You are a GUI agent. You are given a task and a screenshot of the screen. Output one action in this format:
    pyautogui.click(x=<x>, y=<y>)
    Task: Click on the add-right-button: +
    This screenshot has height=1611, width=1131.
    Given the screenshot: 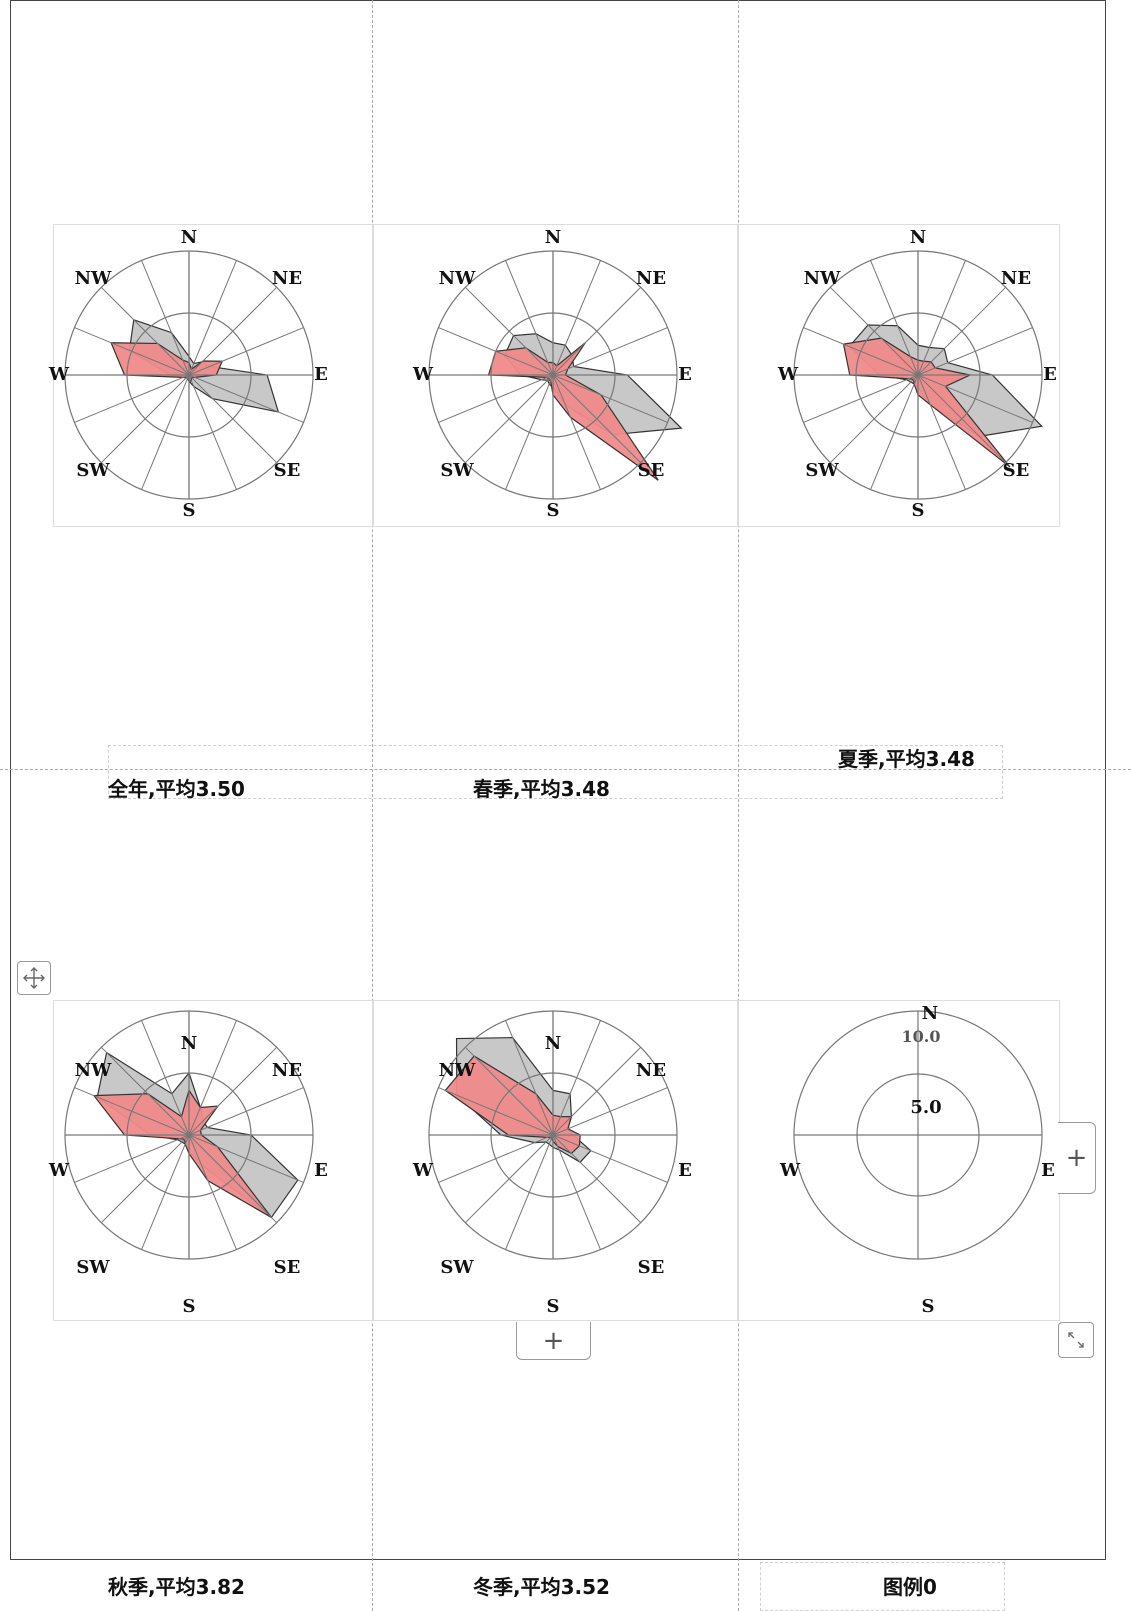 What is the action you would take?
    pyautogui.click(x=1077, y=1158)
    